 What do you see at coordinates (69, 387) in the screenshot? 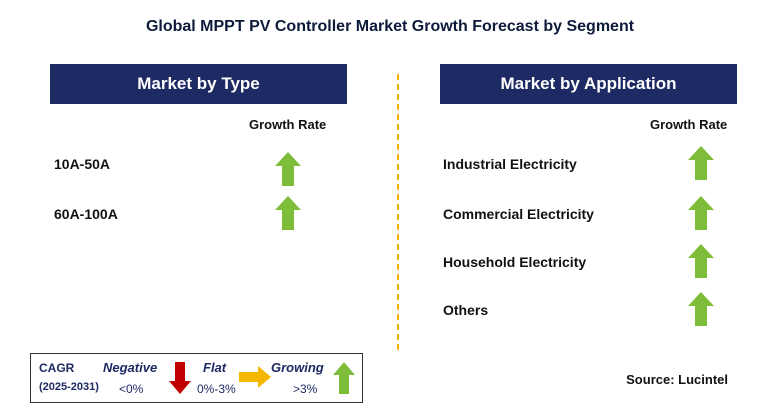
I see `legend-period: (2025-2031)` at bounding box center [69, 387].